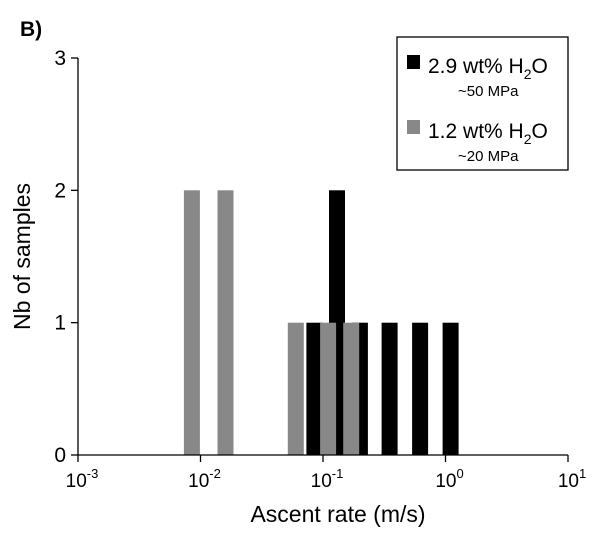 This screenshot has height=534, width=599. What do you see at coordinates (31, 29) in the screenshot?
I see `panel-label: B)` at bounding box center [31, 29].